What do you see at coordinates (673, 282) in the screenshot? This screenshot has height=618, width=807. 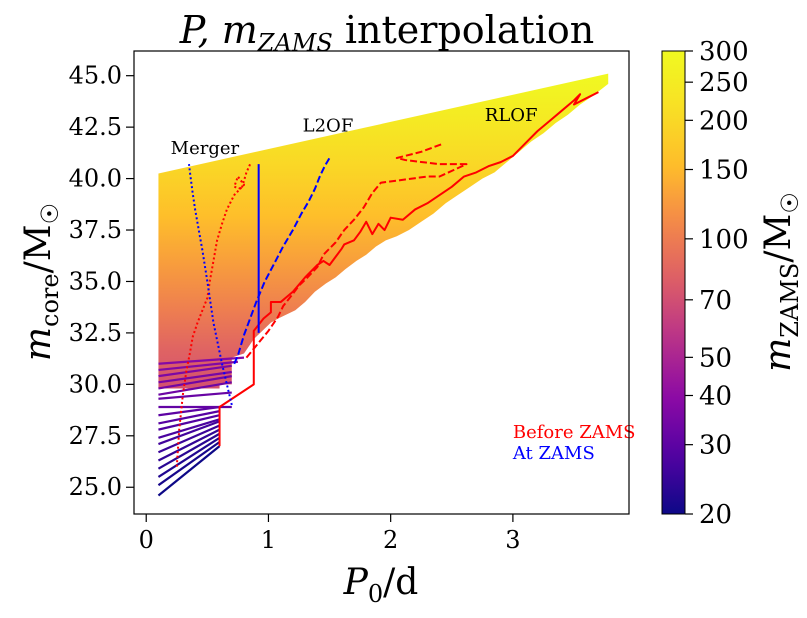 I see `colorbar-gradient` at bounding box center [673, 282].